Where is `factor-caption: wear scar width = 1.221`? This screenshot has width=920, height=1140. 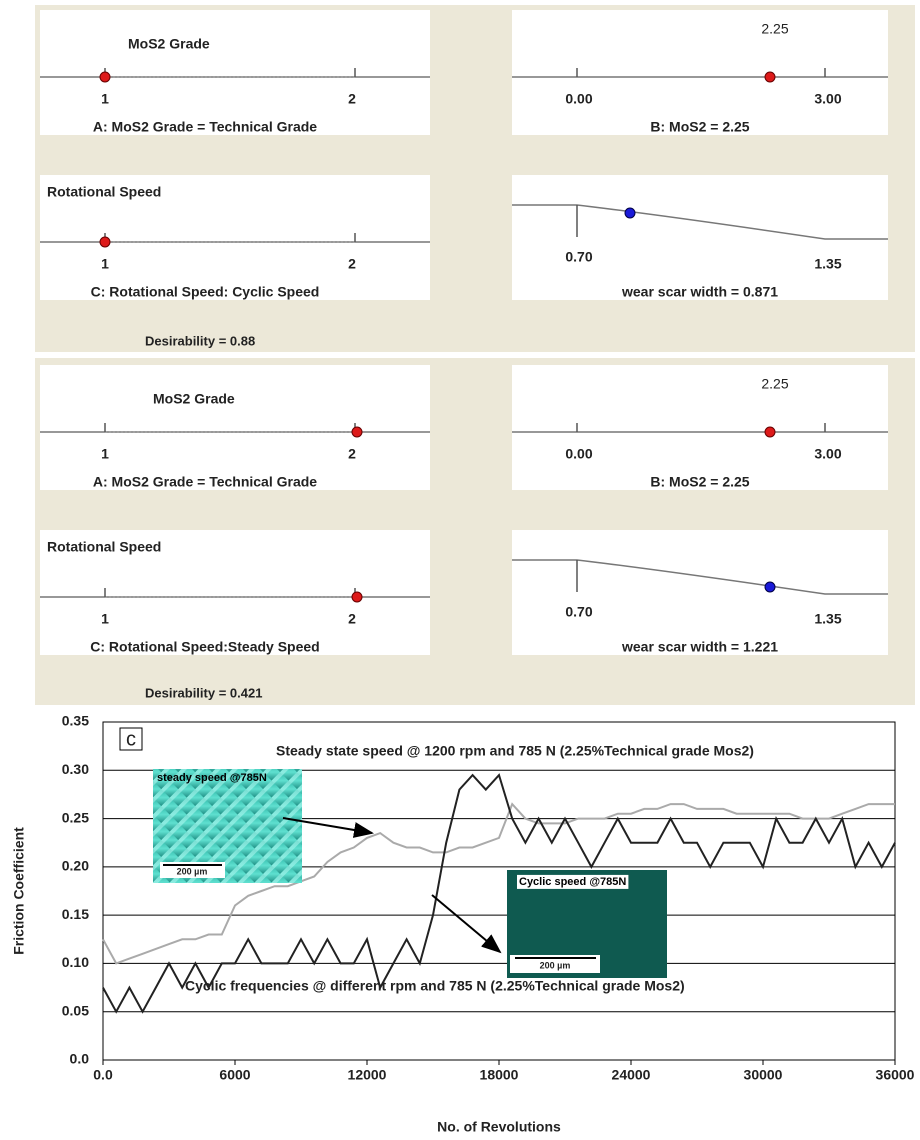 factor-caption: wear scar width = 1.221 is located at coordinates (699, 647).